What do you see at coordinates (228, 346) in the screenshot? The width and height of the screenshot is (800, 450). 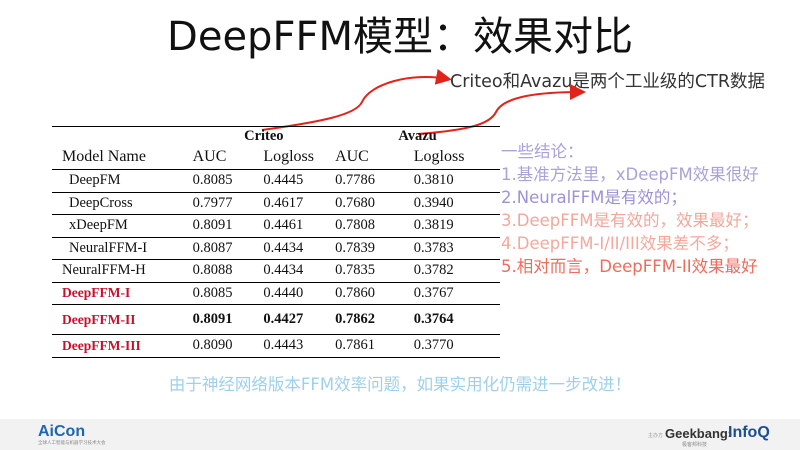 I see `criteo-auc: 0.8090` at bounding box center [228, 346].